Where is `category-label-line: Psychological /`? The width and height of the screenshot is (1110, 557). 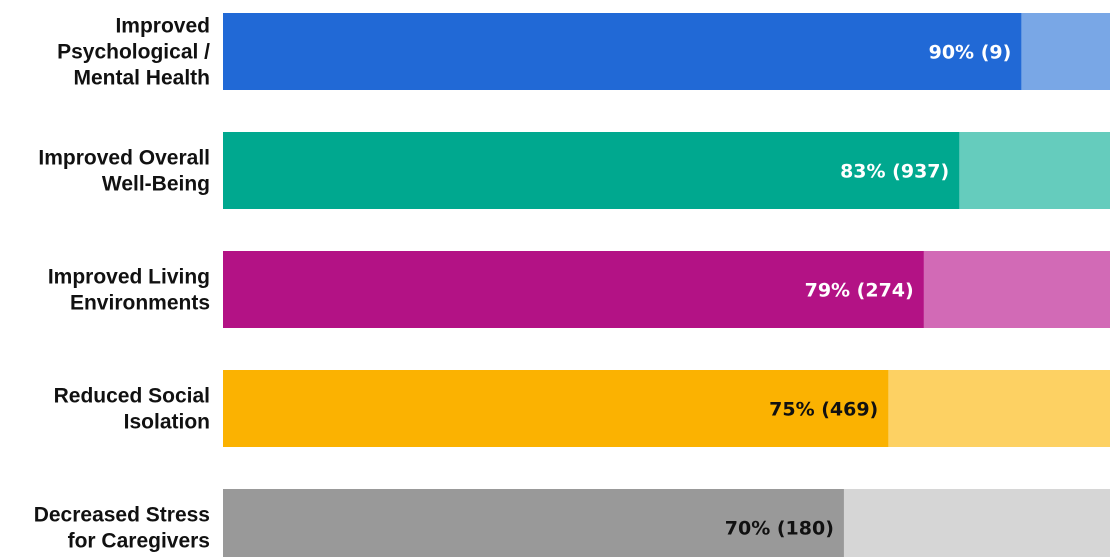 category-label-line: Psychological / is located at coordinates (133, 52).